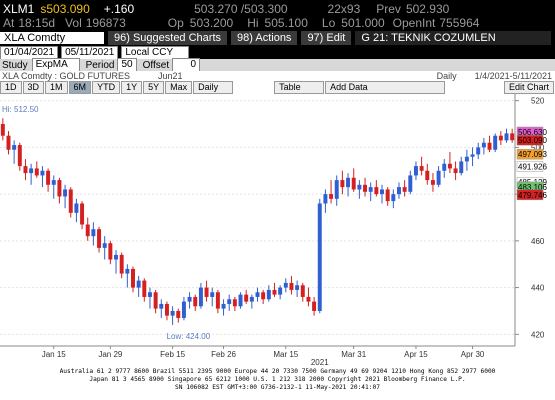 The height and width of the screenshot is (400, 555). Describe the element at coordinates (528, 87) in the screenshot. I see `edit-chart: Edit Chart` at that location.